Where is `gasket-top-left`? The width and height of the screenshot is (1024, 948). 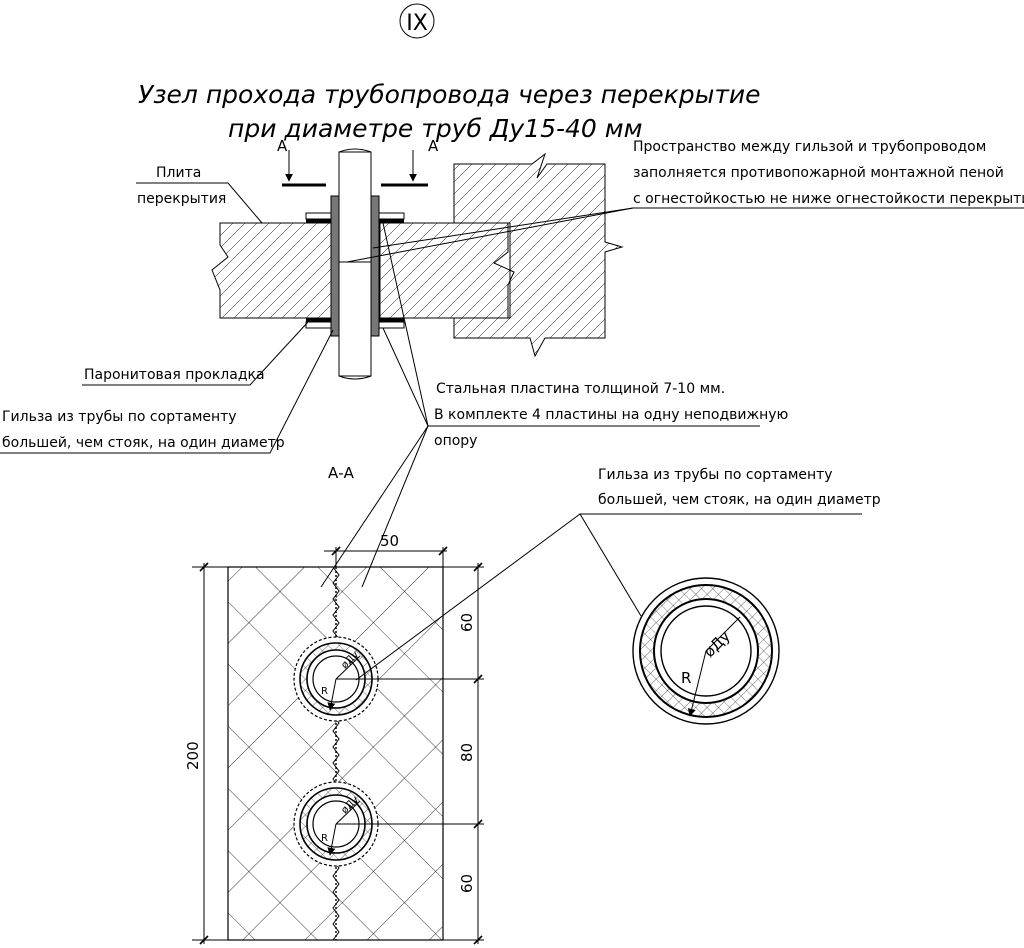 gasket-top-left is located at coordinates (318, 221).